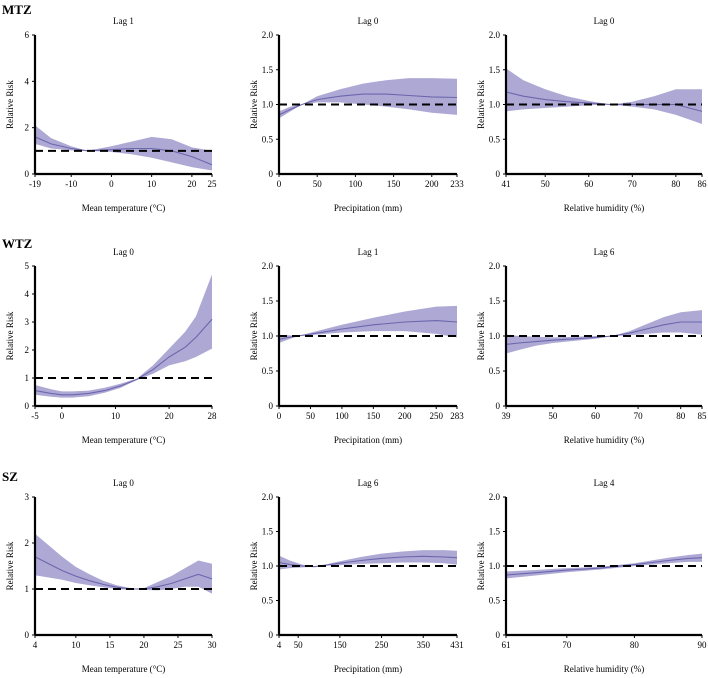 The width and height of the screenshot is (708, 678). I want to click on row-label-mtz: MTZ, so click(17, 9).